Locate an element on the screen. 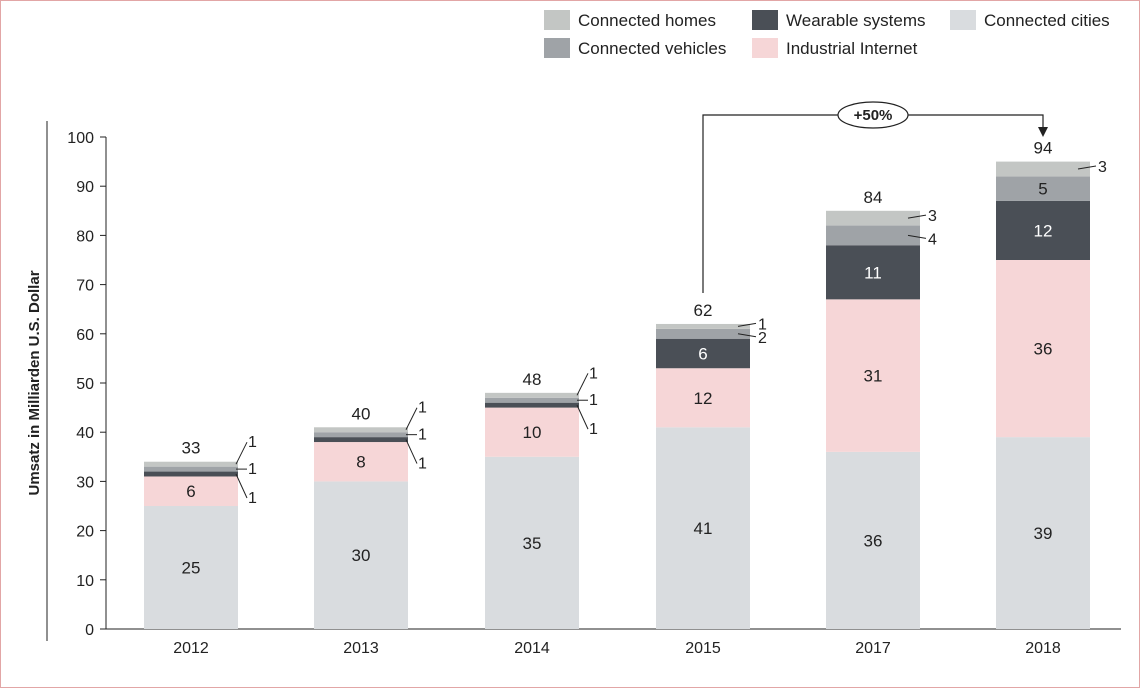 This screenshot has width=1140, height=689. bar-label-industrial-internet-2013: 8 is located at coordinates (360, 462).